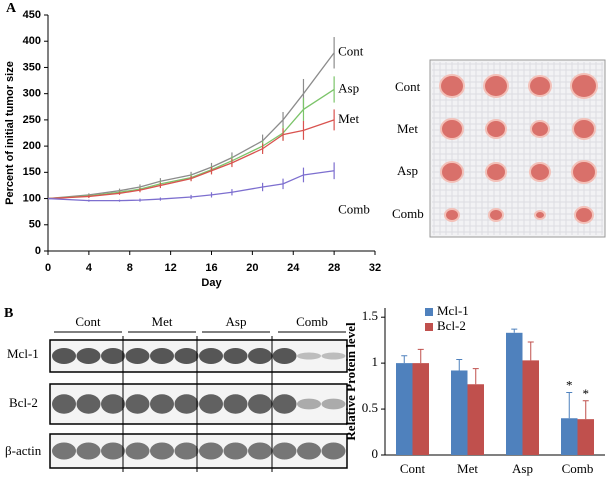  What do you see at coordinates (407, 128) in the screenshot?
I see `photo-row-label: Met` at bounding box center [407, 128].